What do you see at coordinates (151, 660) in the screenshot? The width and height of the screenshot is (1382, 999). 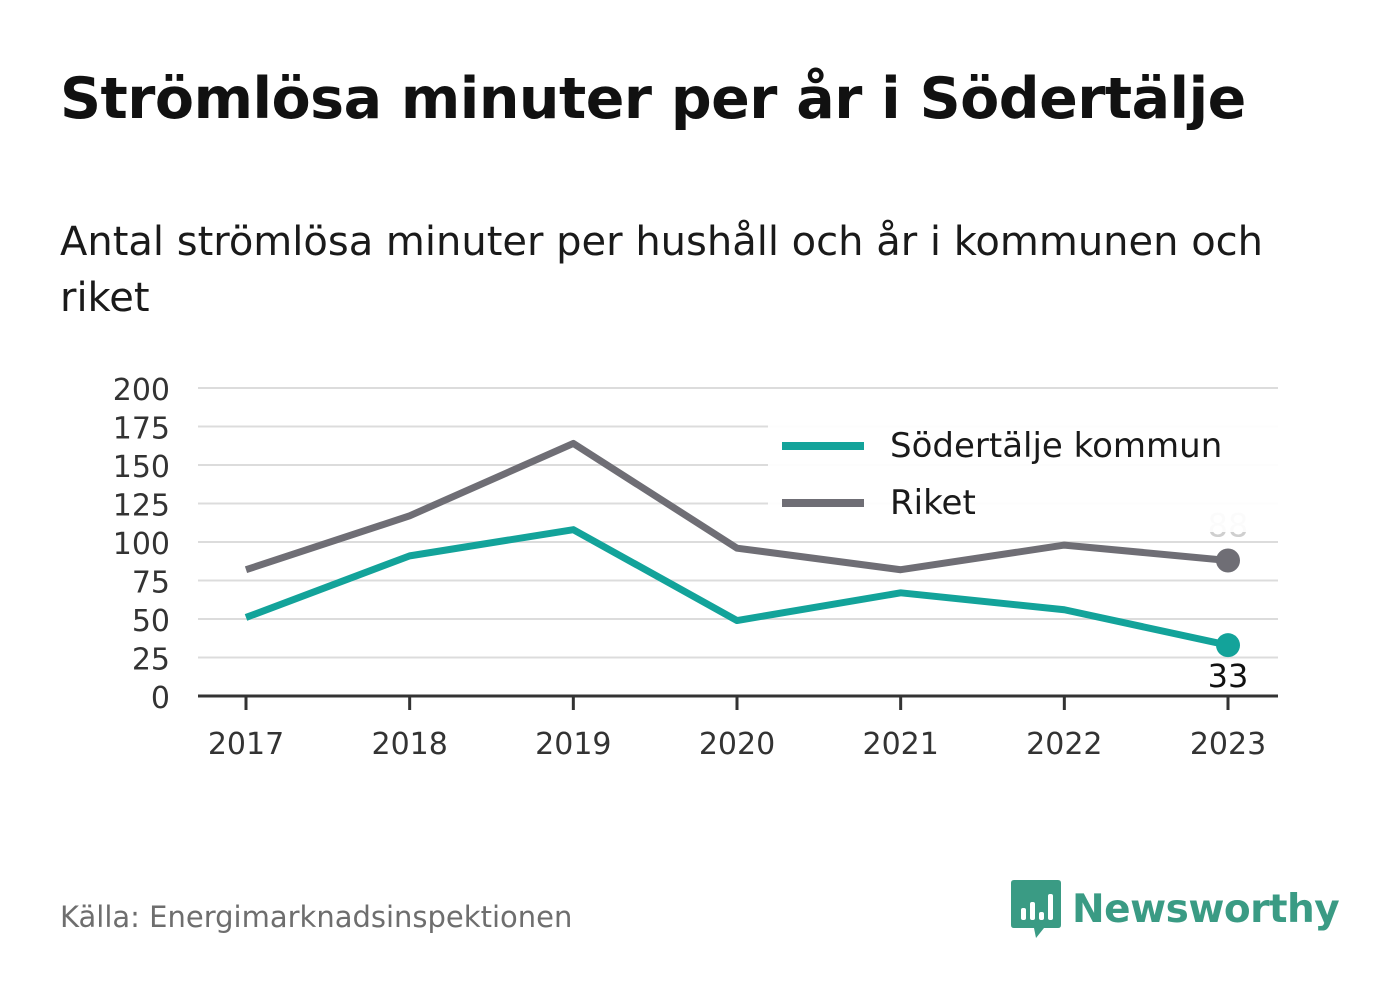 I see `y-tick-label: 25` at bounding box center [151, 660].